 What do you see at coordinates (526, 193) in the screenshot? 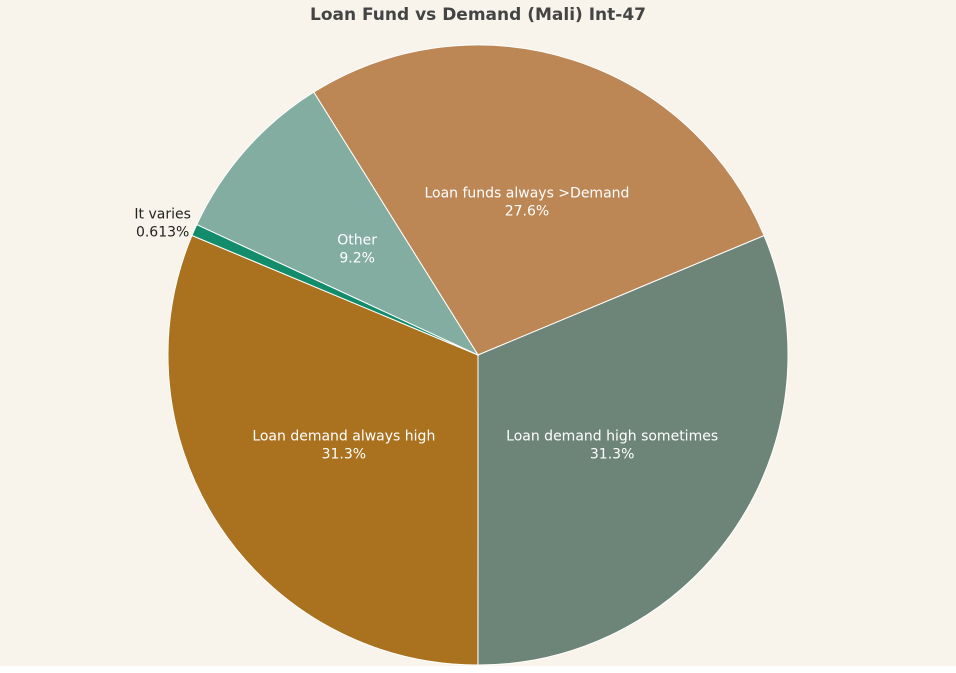
I see `slice-label-text: Loan funds always >Demand` at bounding box center [526, 193].